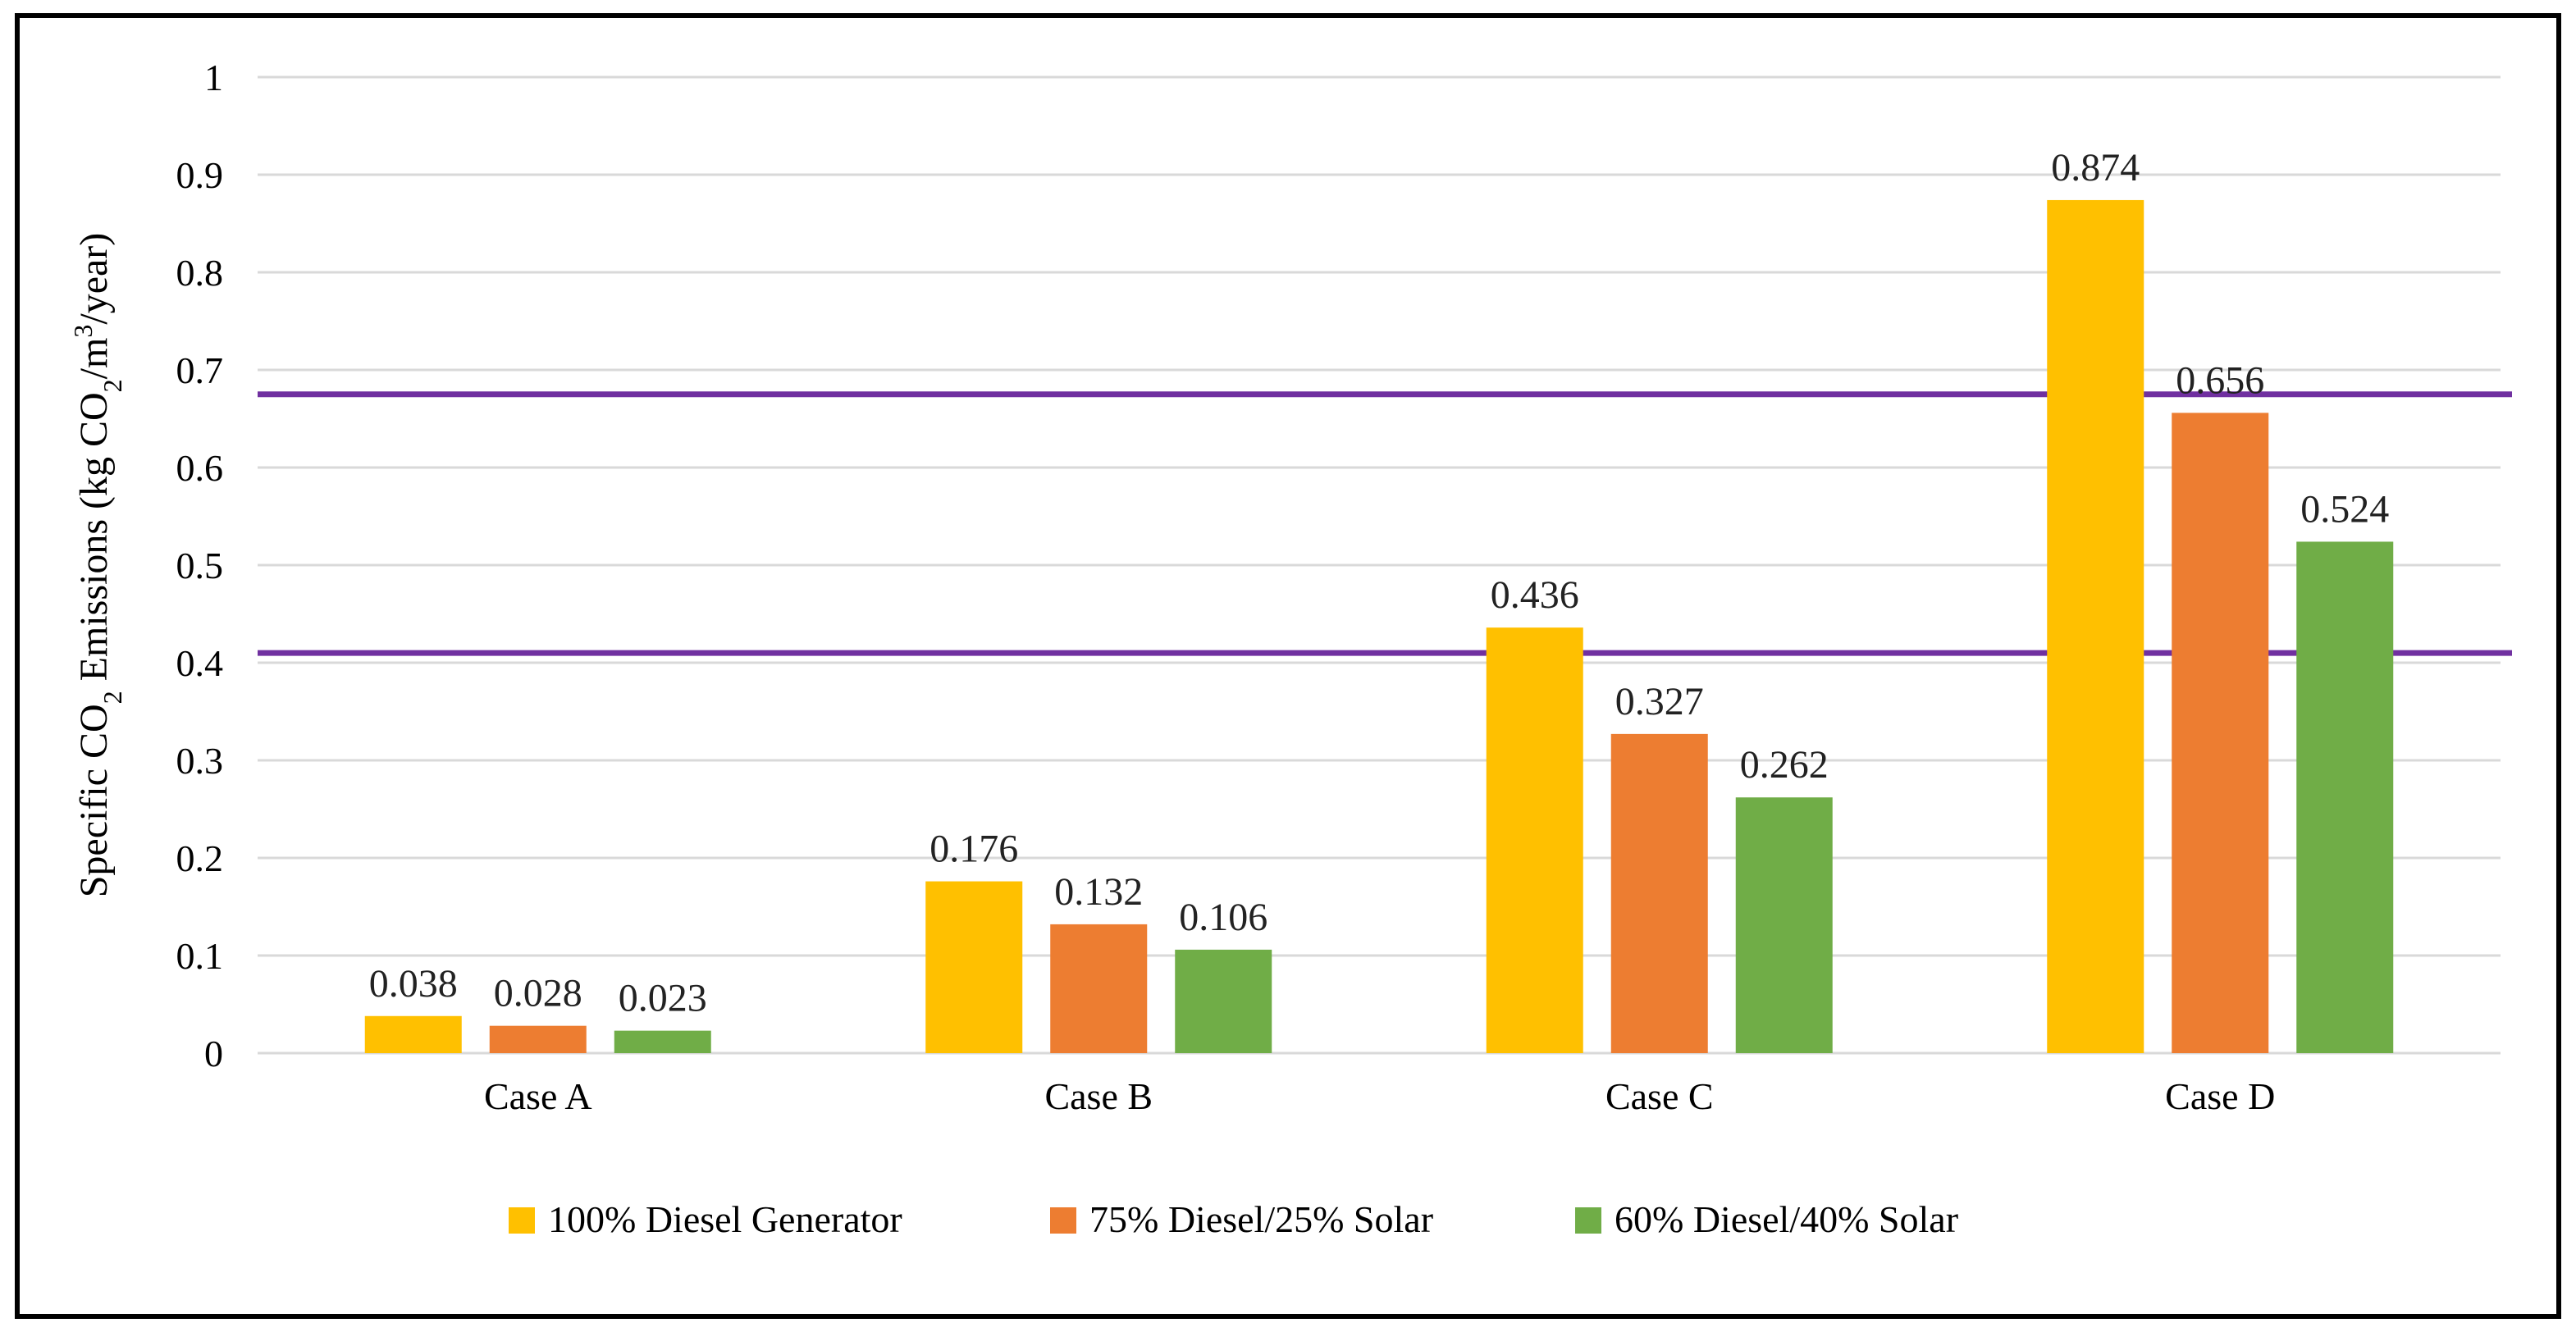  Describe the element at coordinates (200, 370) in the screenshot. I see `y-tick-label: 0.7` at that location.